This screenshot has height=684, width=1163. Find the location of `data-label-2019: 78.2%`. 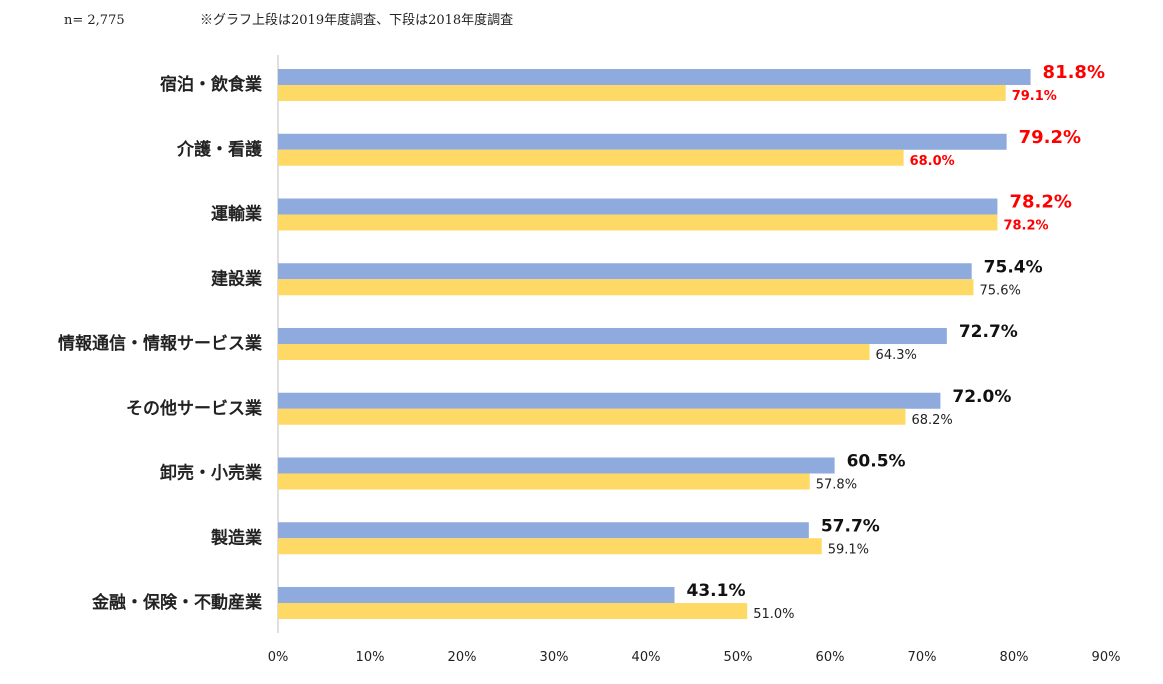

data-label-2019: 78.2% is located at coordinates (1040, 202).